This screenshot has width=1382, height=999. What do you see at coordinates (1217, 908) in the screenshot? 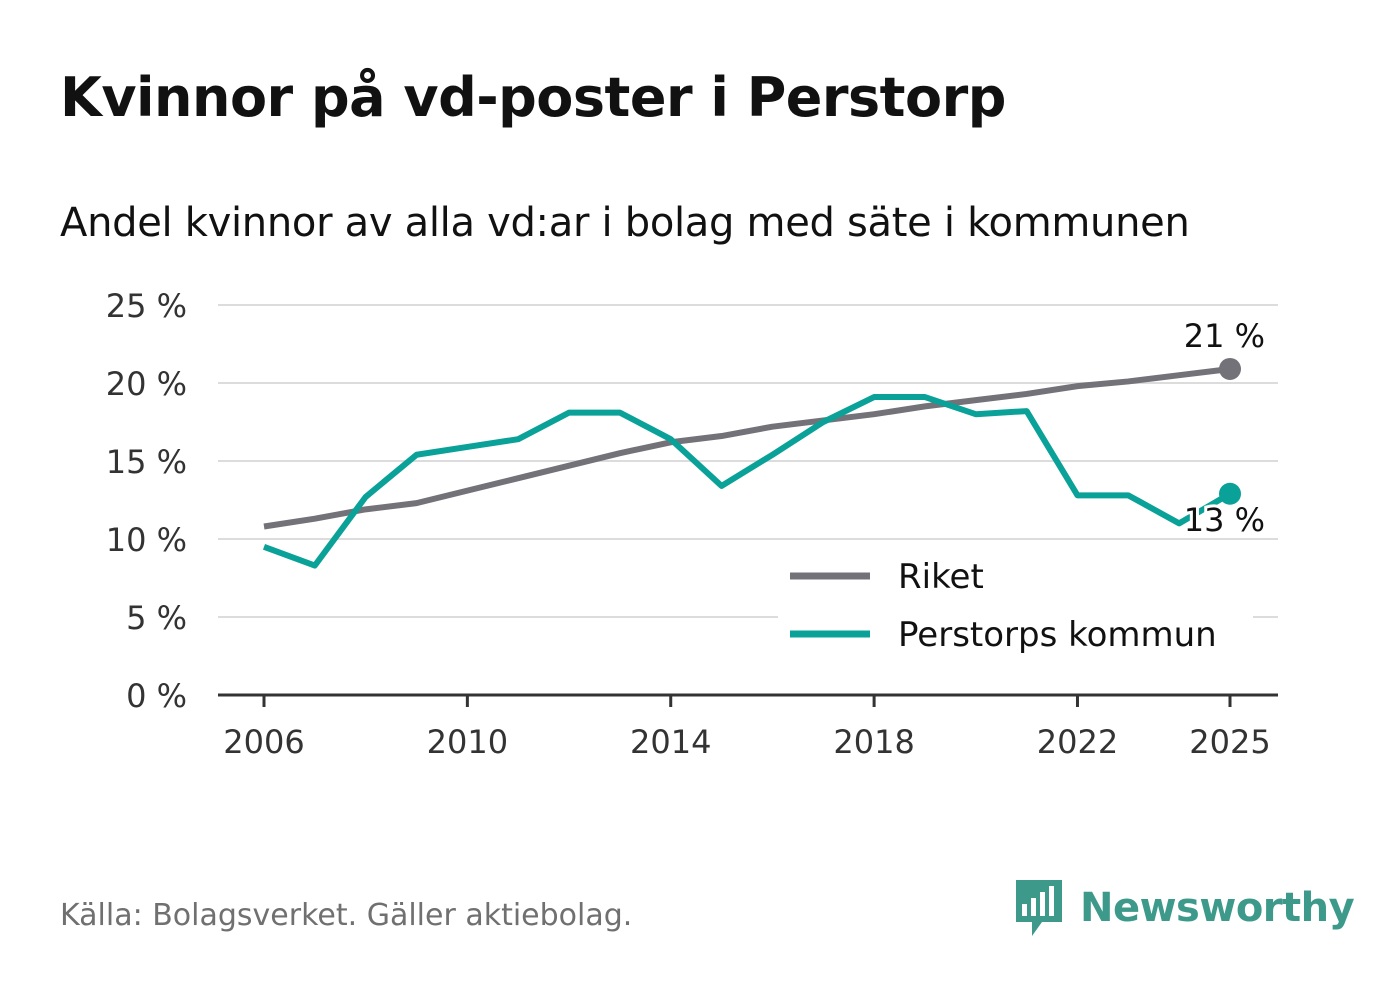
I see `brand-name: Newsworthy` at bounding box center [1217, 908].